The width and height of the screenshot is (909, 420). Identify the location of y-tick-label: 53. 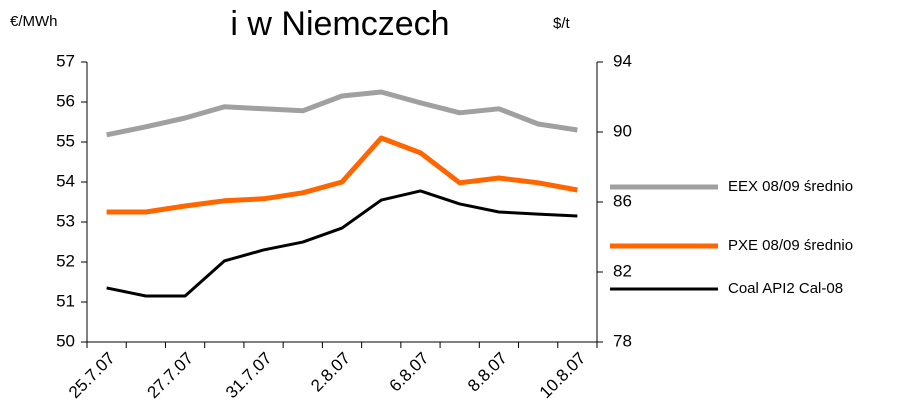
(65, 220).